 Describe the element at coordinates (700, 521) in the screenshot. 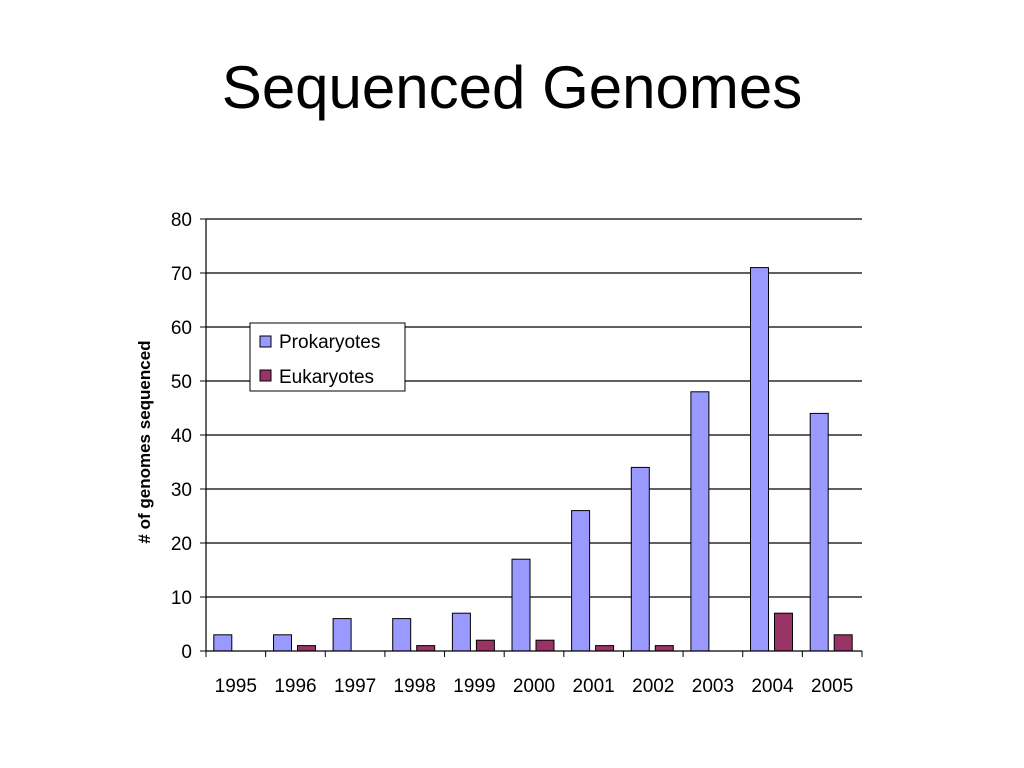

I see `bar-prokaryotes-2003` at that location.